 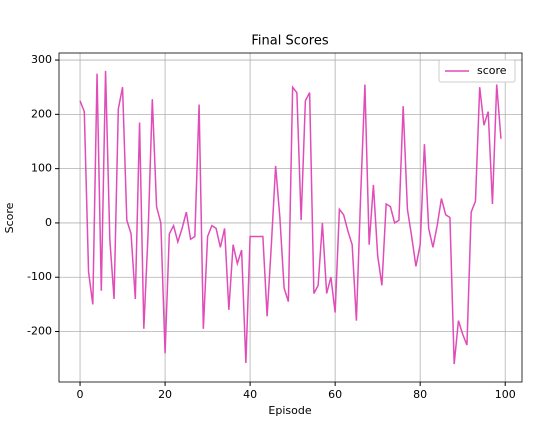 What do you see at coordinates (250, 394) in the screenshot?
I see `x-tick-label: 40` at bounding box center [250, 394].